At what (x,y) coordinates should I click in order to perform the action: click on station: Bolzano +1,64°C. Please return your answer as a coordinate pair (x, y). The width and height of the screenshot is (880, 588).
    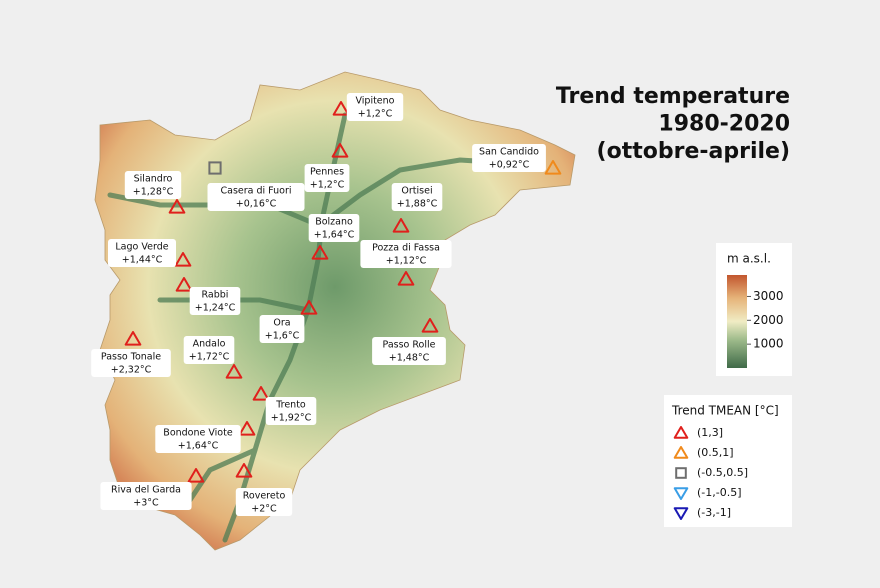
    Looking at the image, I should click on (334, 237).